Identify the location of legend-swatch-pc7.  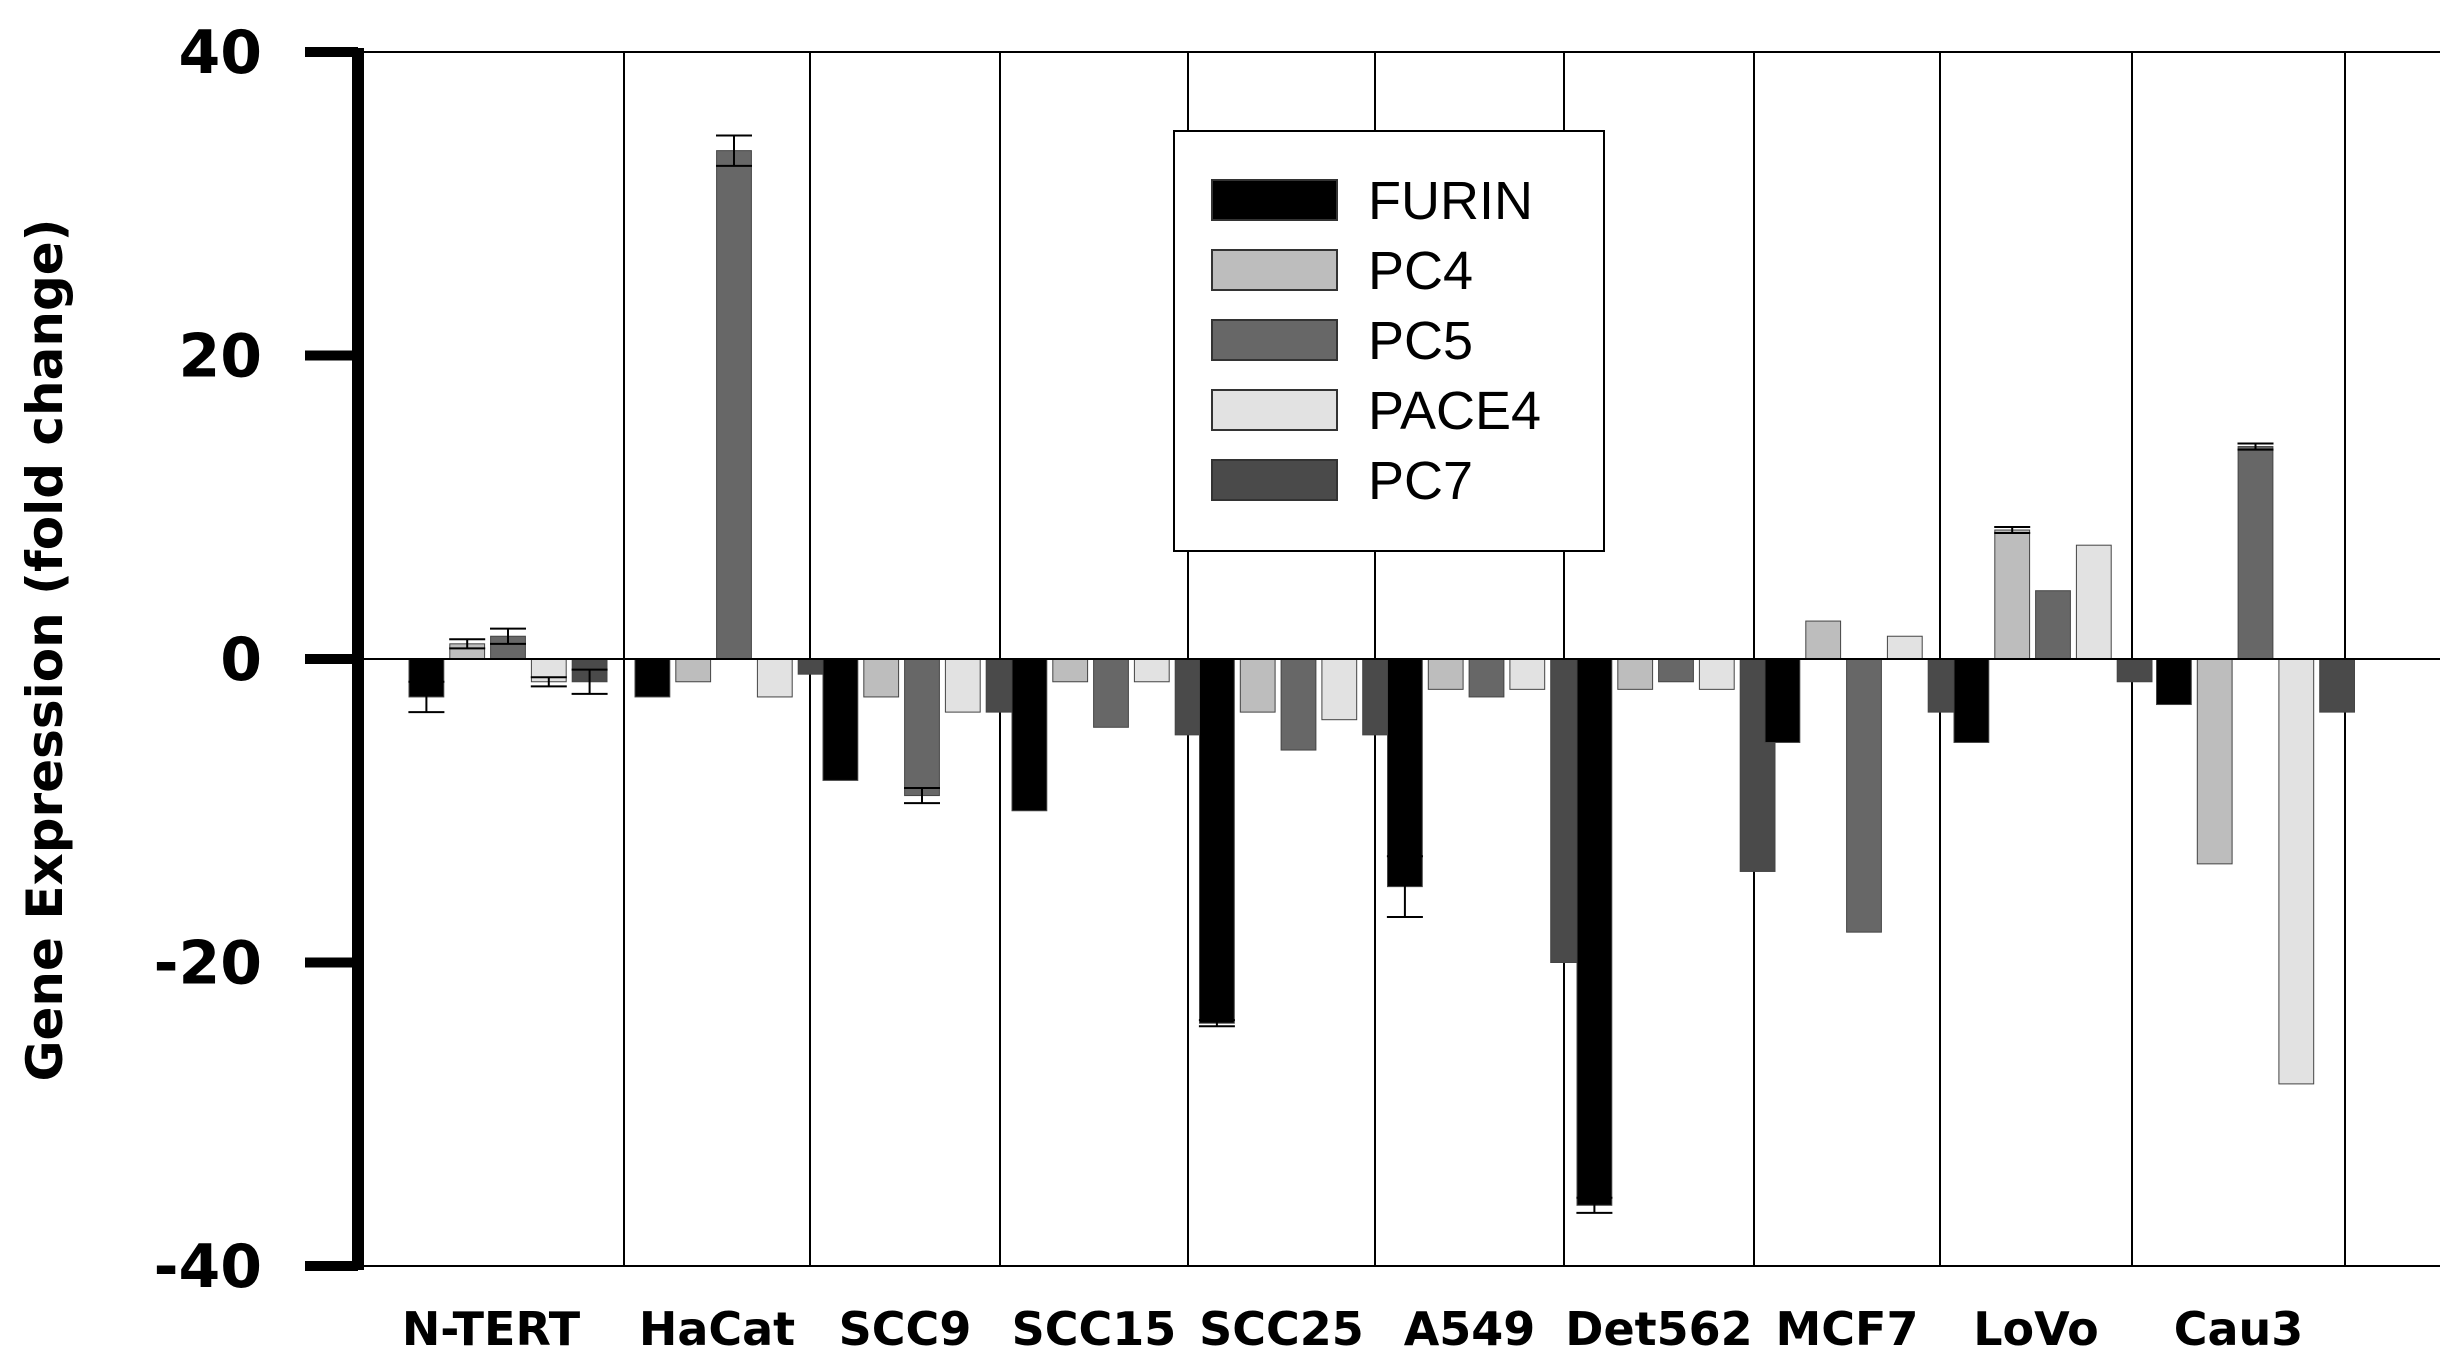
(1274, 480).